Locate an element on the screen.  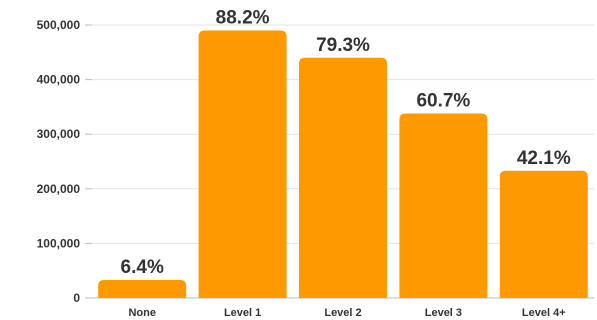
y-tick-label: 0 is located at coordinates (76, 298).